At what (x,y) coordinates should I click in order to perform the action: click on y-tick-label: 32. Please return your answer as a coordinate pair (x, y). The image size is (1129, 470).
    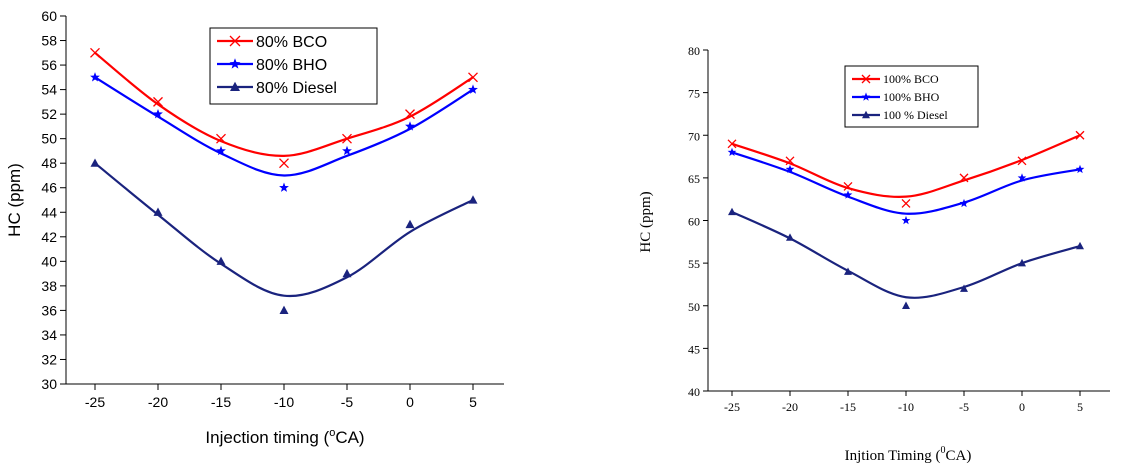
    Looking at the image, I should click on (49, 359).